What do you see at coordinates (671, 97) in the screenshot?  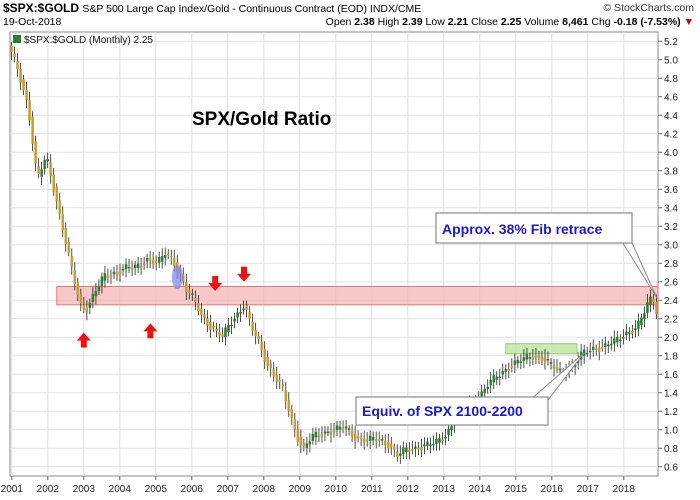 I see `y-tick-label-20: 4.6` at bounding box center [671, 97].